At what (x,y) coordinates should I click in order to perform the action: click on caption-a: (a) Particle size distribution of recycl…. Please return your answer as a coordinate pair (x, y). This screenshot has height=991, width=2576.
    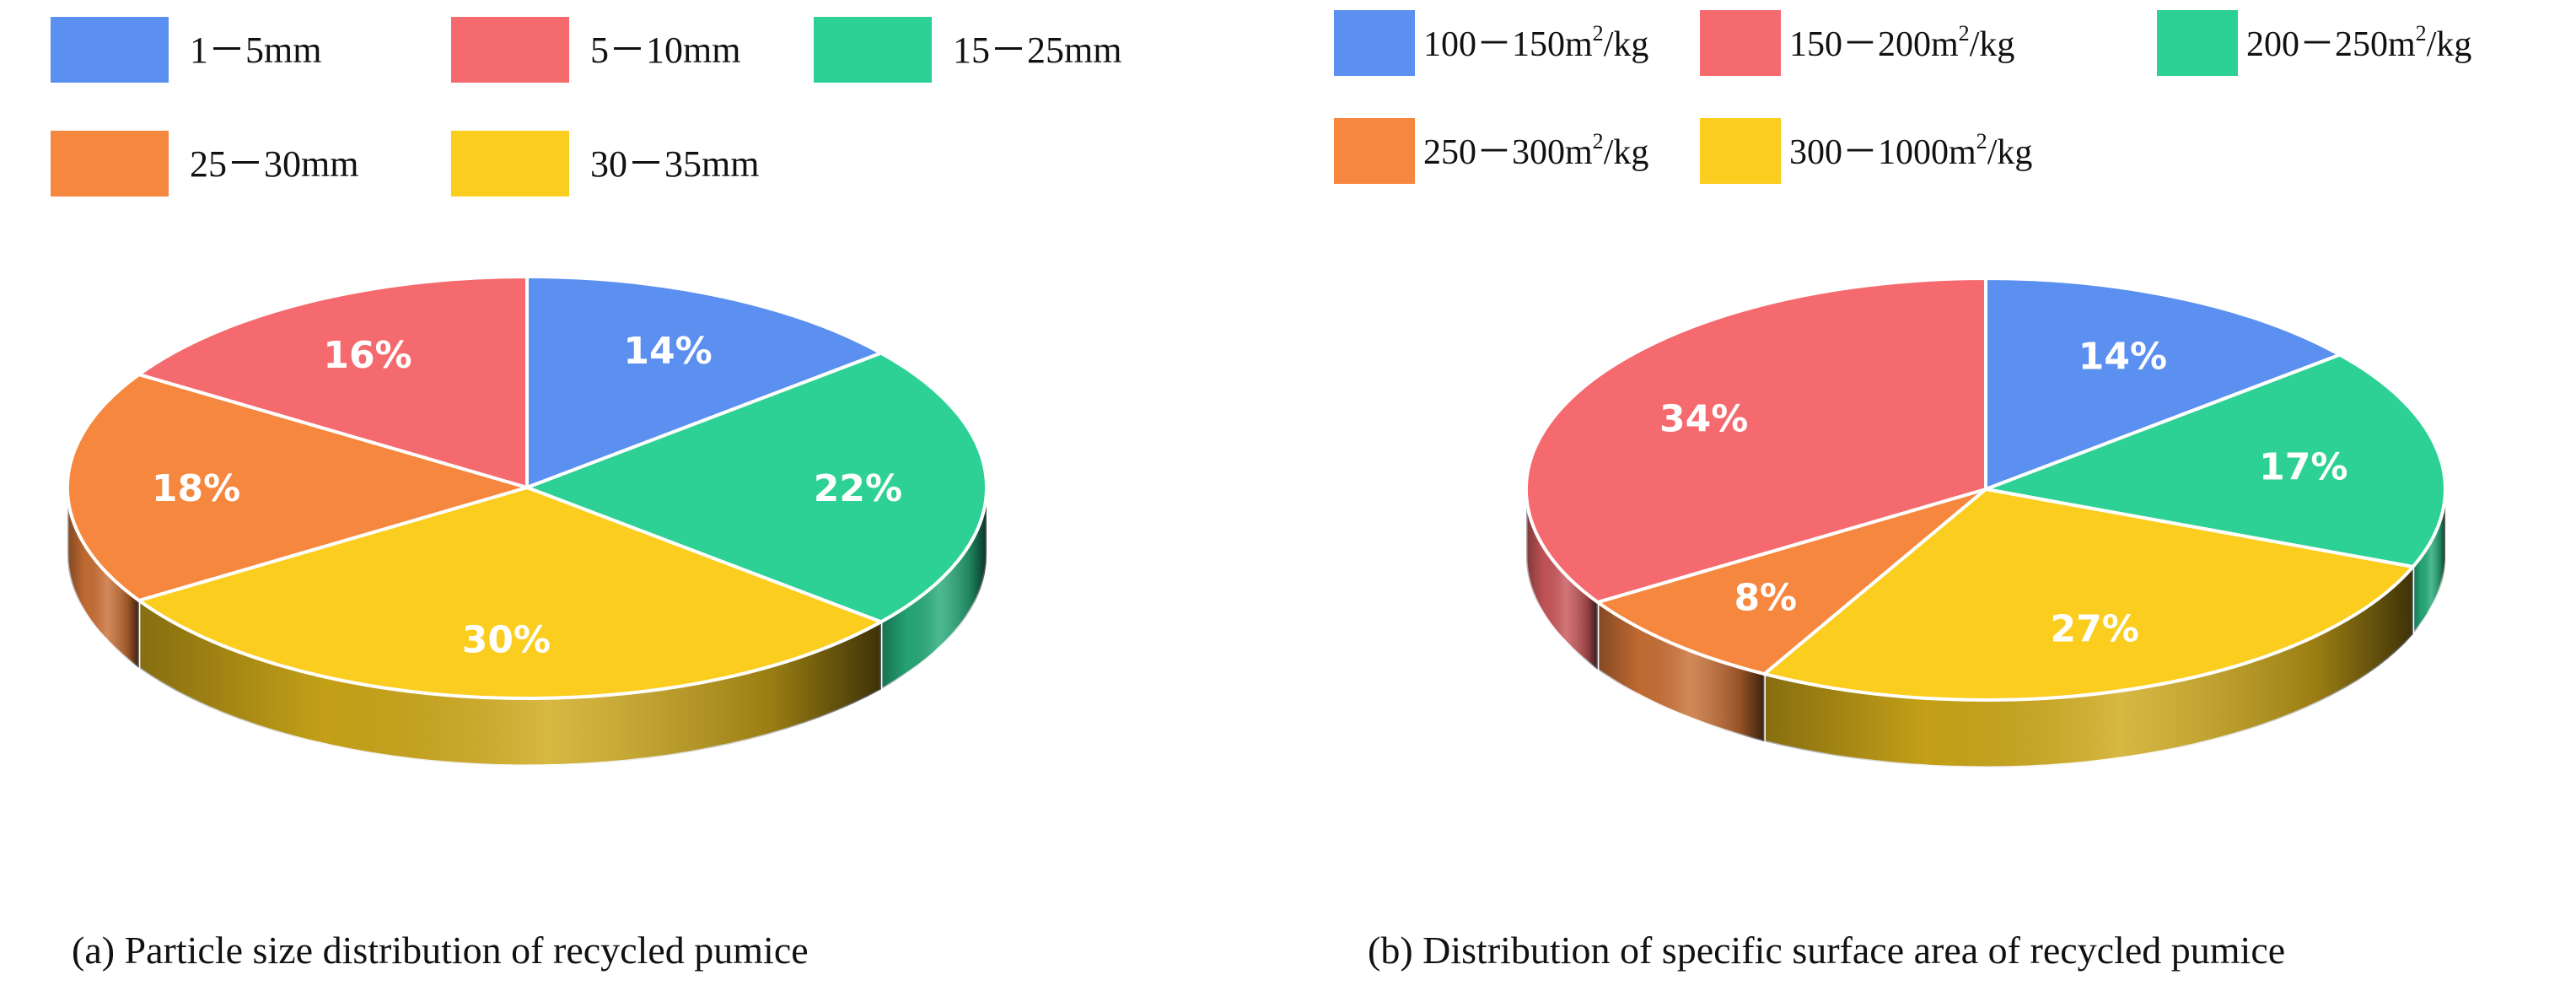
    Looking at the image, I should click on (441, 950).